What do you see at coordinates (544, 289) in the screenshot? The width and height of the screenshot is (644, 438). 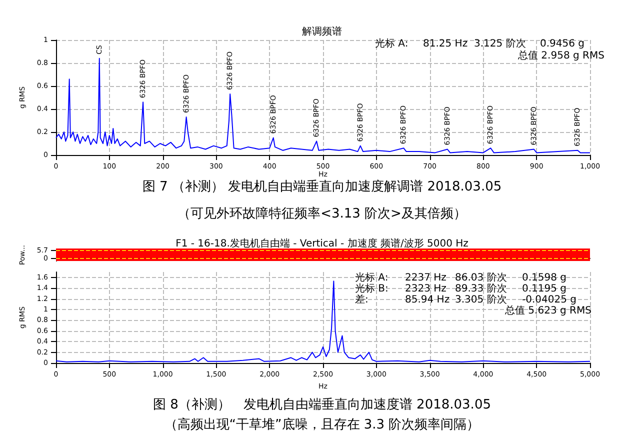 I see `annotation: 0.1195 g` at bounding box center [544, 289].